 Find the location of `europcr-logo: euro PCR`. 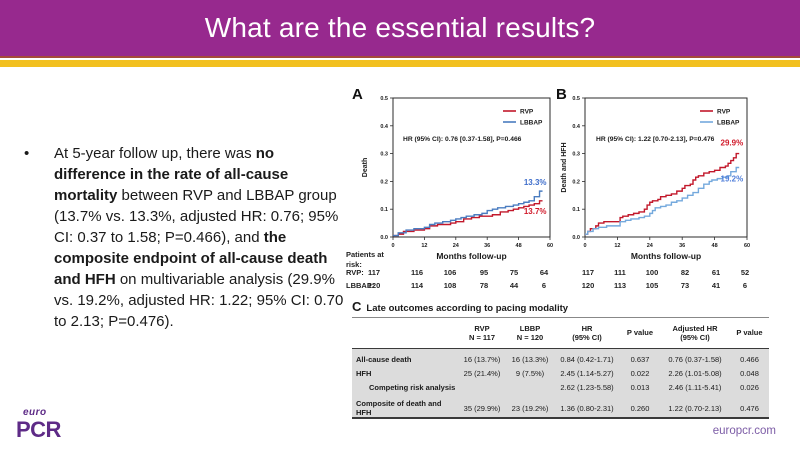

europcr-logo: euro PCR is located at coordinates (38, 424).